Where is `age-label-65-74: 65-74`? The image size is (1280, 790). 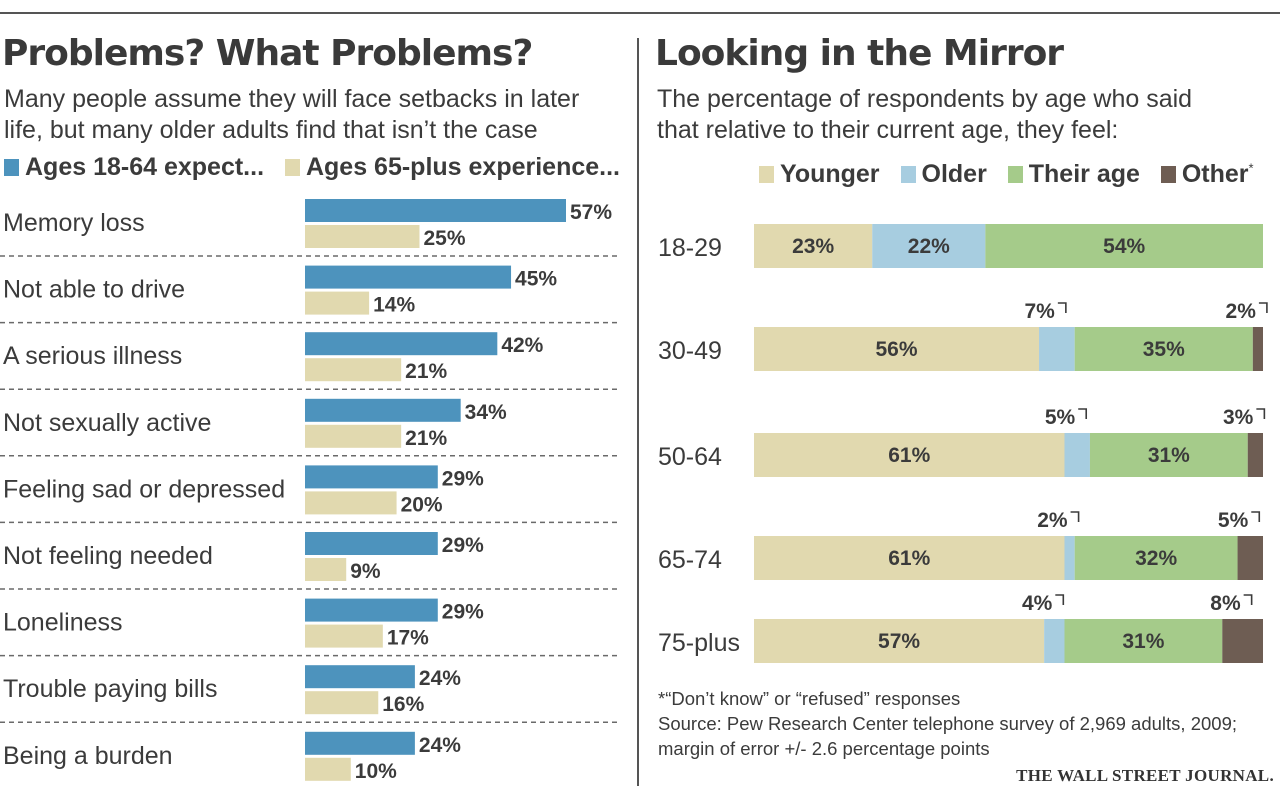 age-label-65-74: 65-74 is located at coordinates (690, 560).